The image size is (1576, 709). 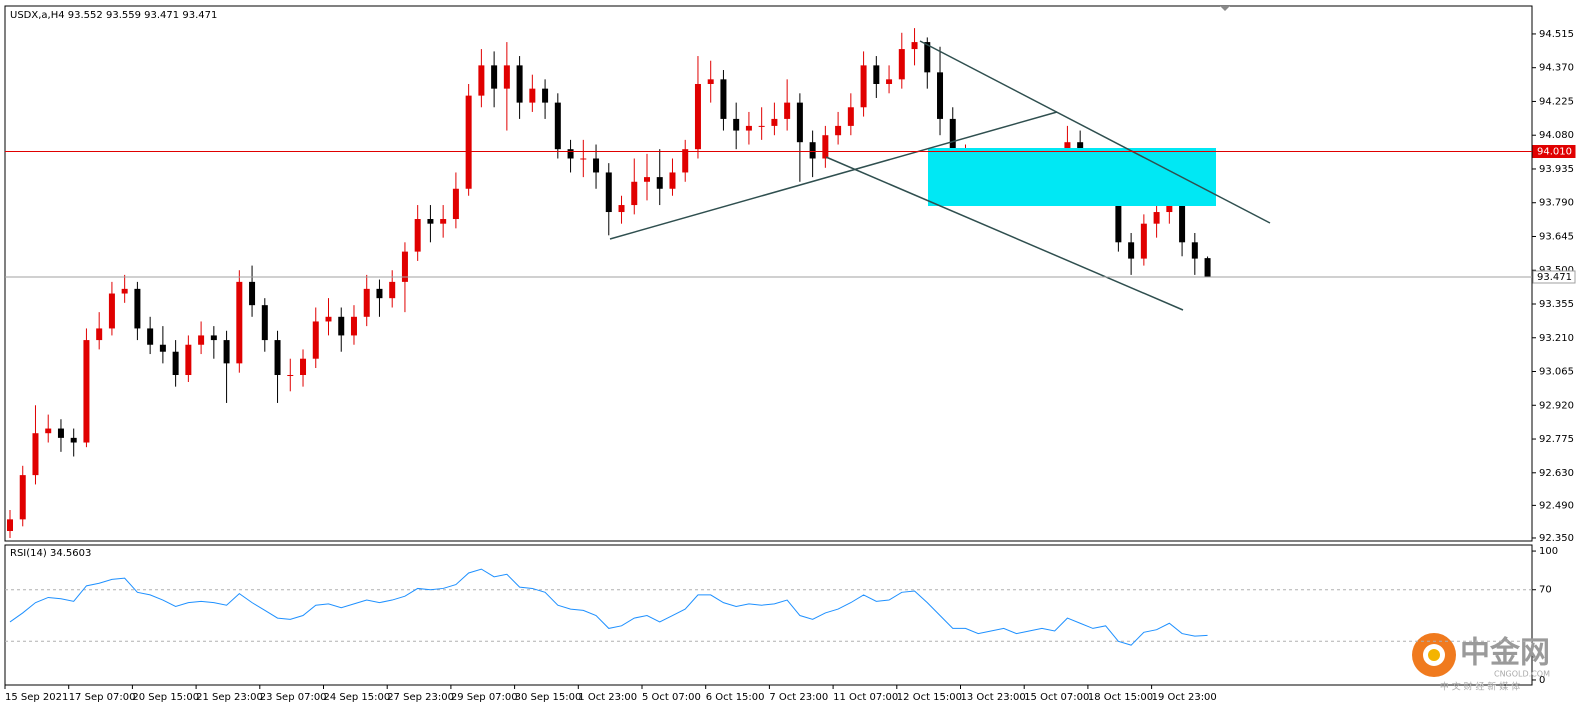 I want to click on y-tick-label: 92.920, so click(x=1556, y=405).